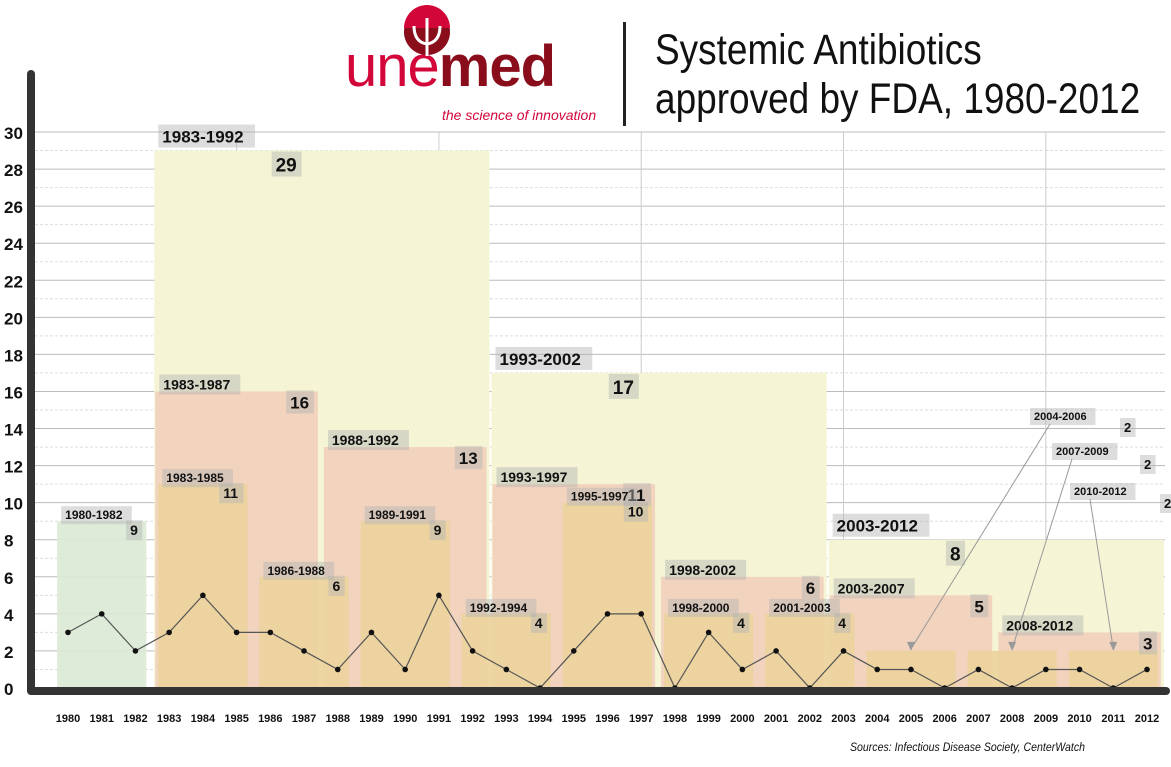 Image resolution: width=1171 pixels, height=767 pixels. I want to click on x-tick-label: 2002, so click(810, 719).